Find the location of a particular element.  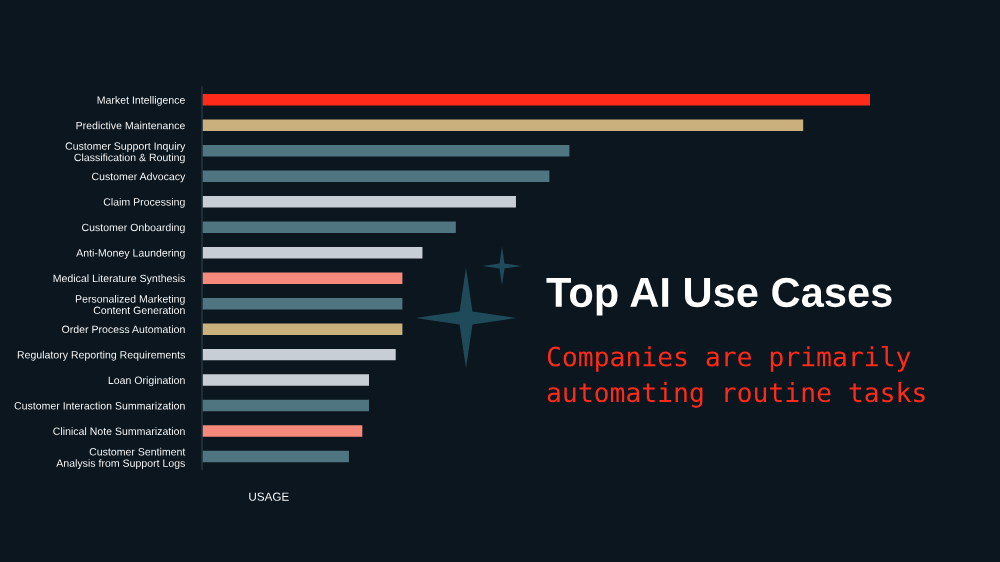

text: Companies are primarily automating routine tasks is located at coordinates (736, 377).